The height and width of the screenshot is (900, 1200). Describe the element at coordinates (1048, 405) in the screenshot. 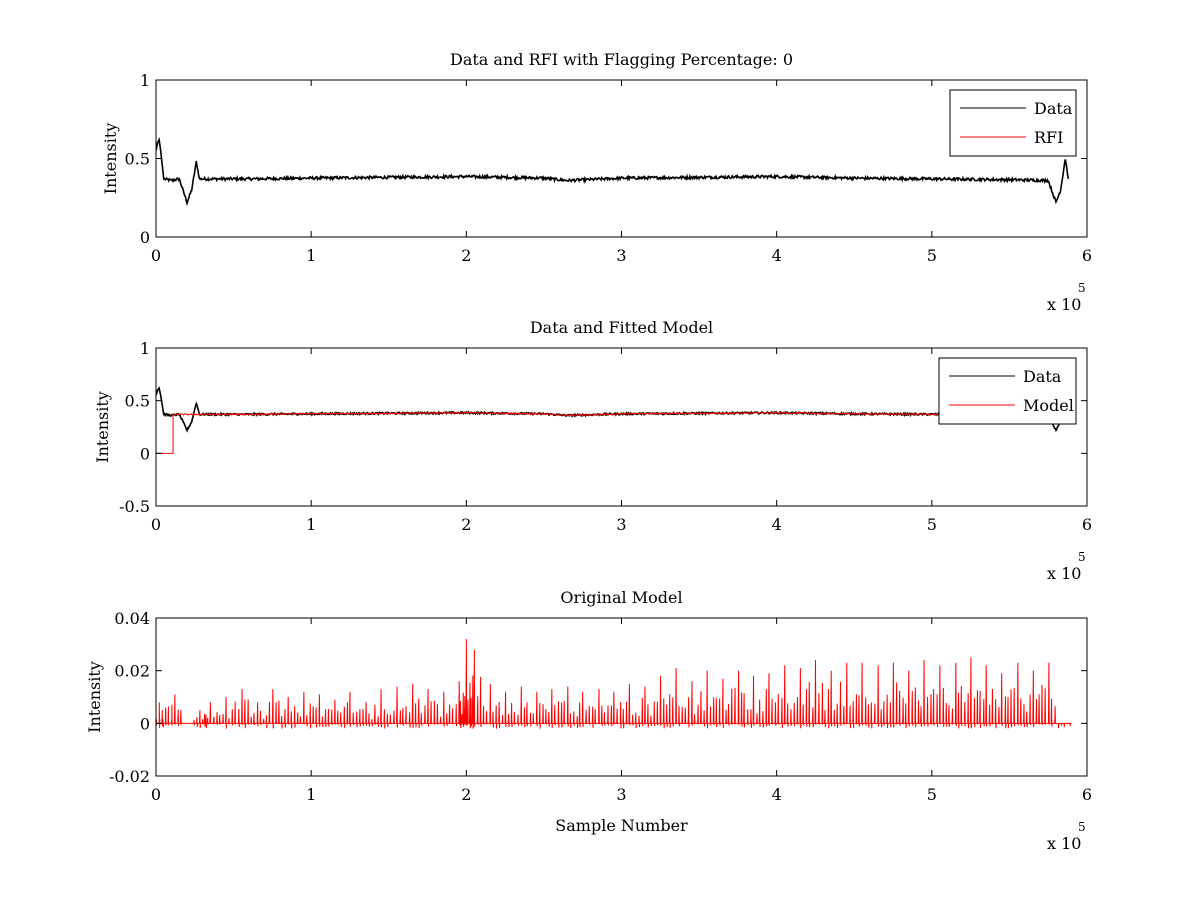

I see `legend-entry-label: Model` at that location.